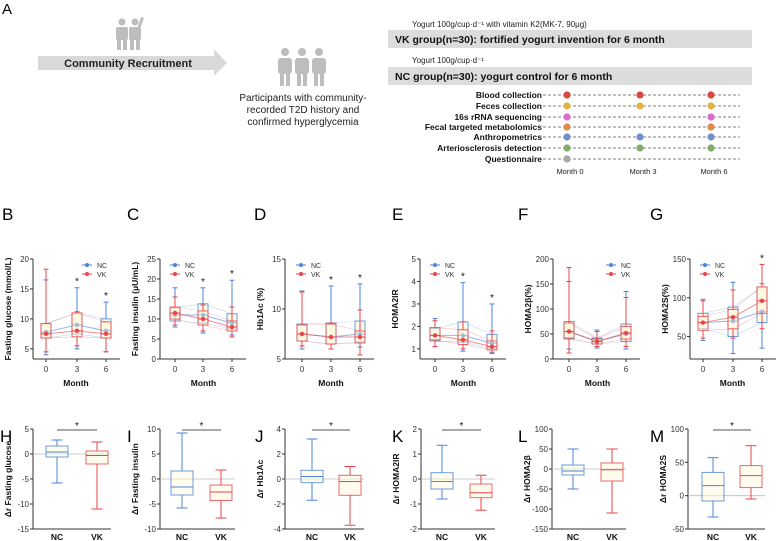  What do you see at coordinates (713, 171) in the screenshot?
I see `month-label: Month 6` at bounding box center [713, 171].